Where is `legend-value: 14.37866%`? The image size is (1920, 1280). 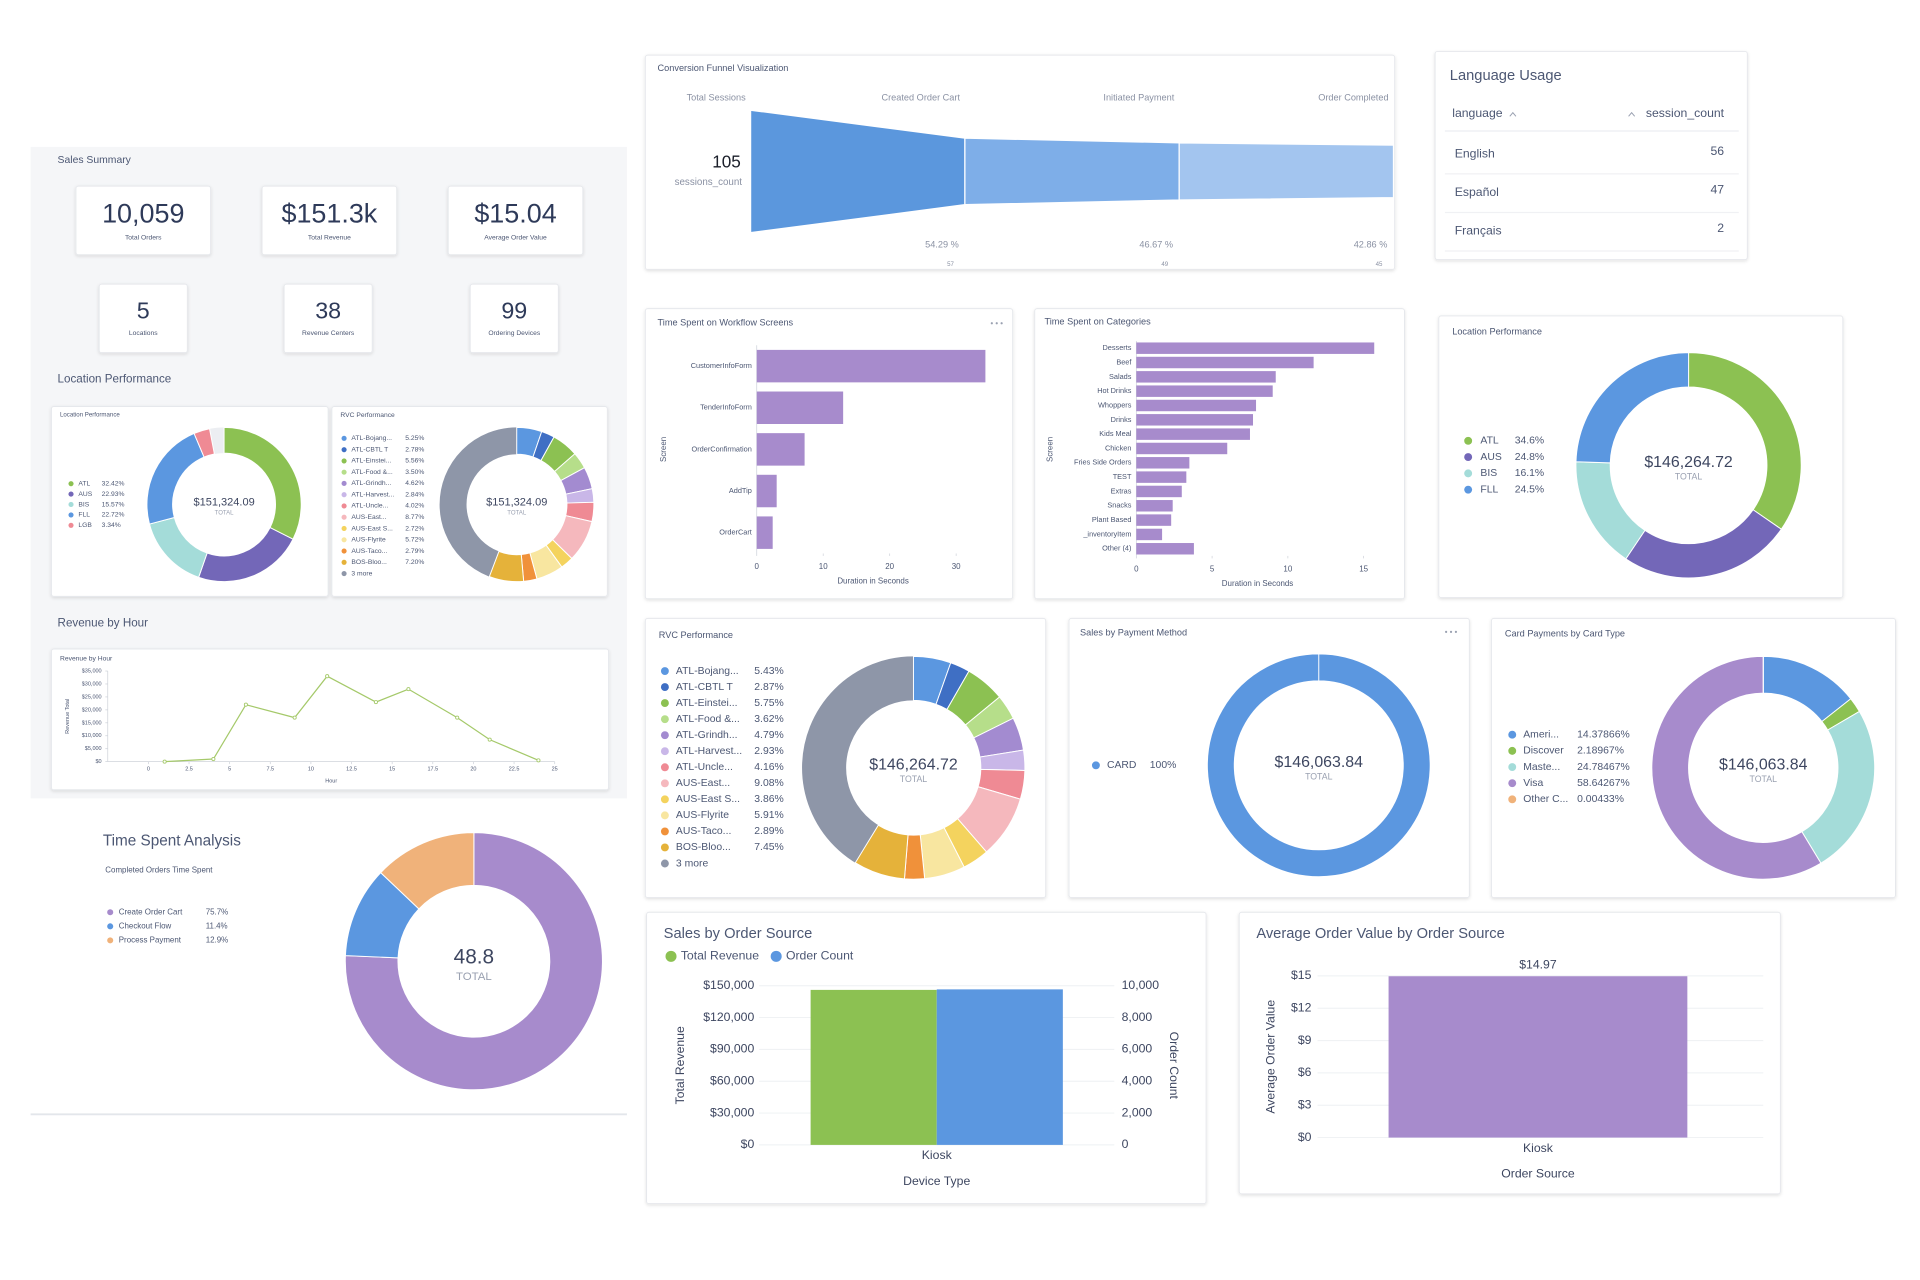
legend-value: 14.37866% is located at coordinates (1603, 734).